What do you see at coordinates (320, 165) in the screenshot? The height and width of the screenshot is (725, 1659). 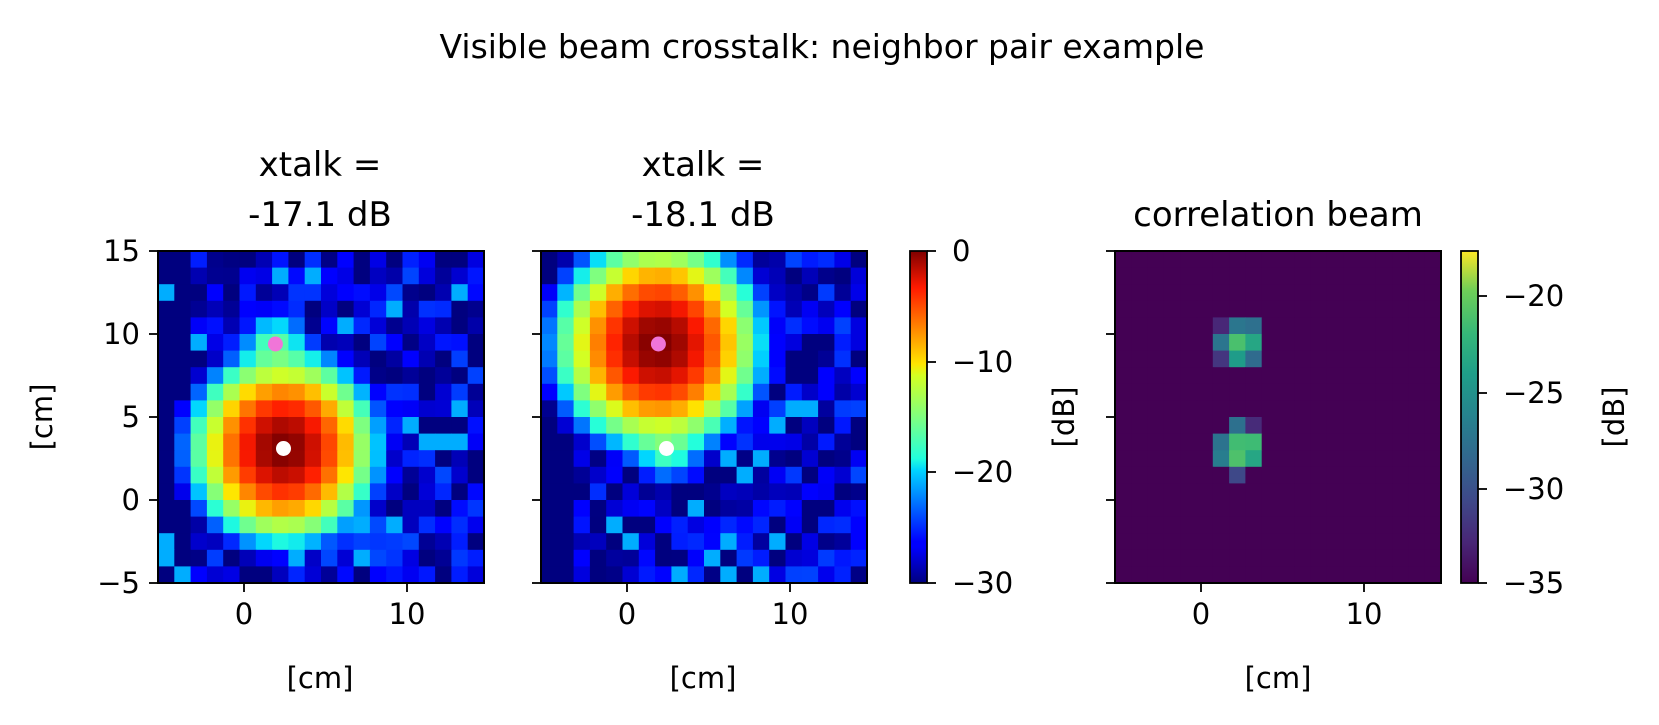 I see `panel-1-title-line-1: xtalk =` at bounding box center [320, 165].